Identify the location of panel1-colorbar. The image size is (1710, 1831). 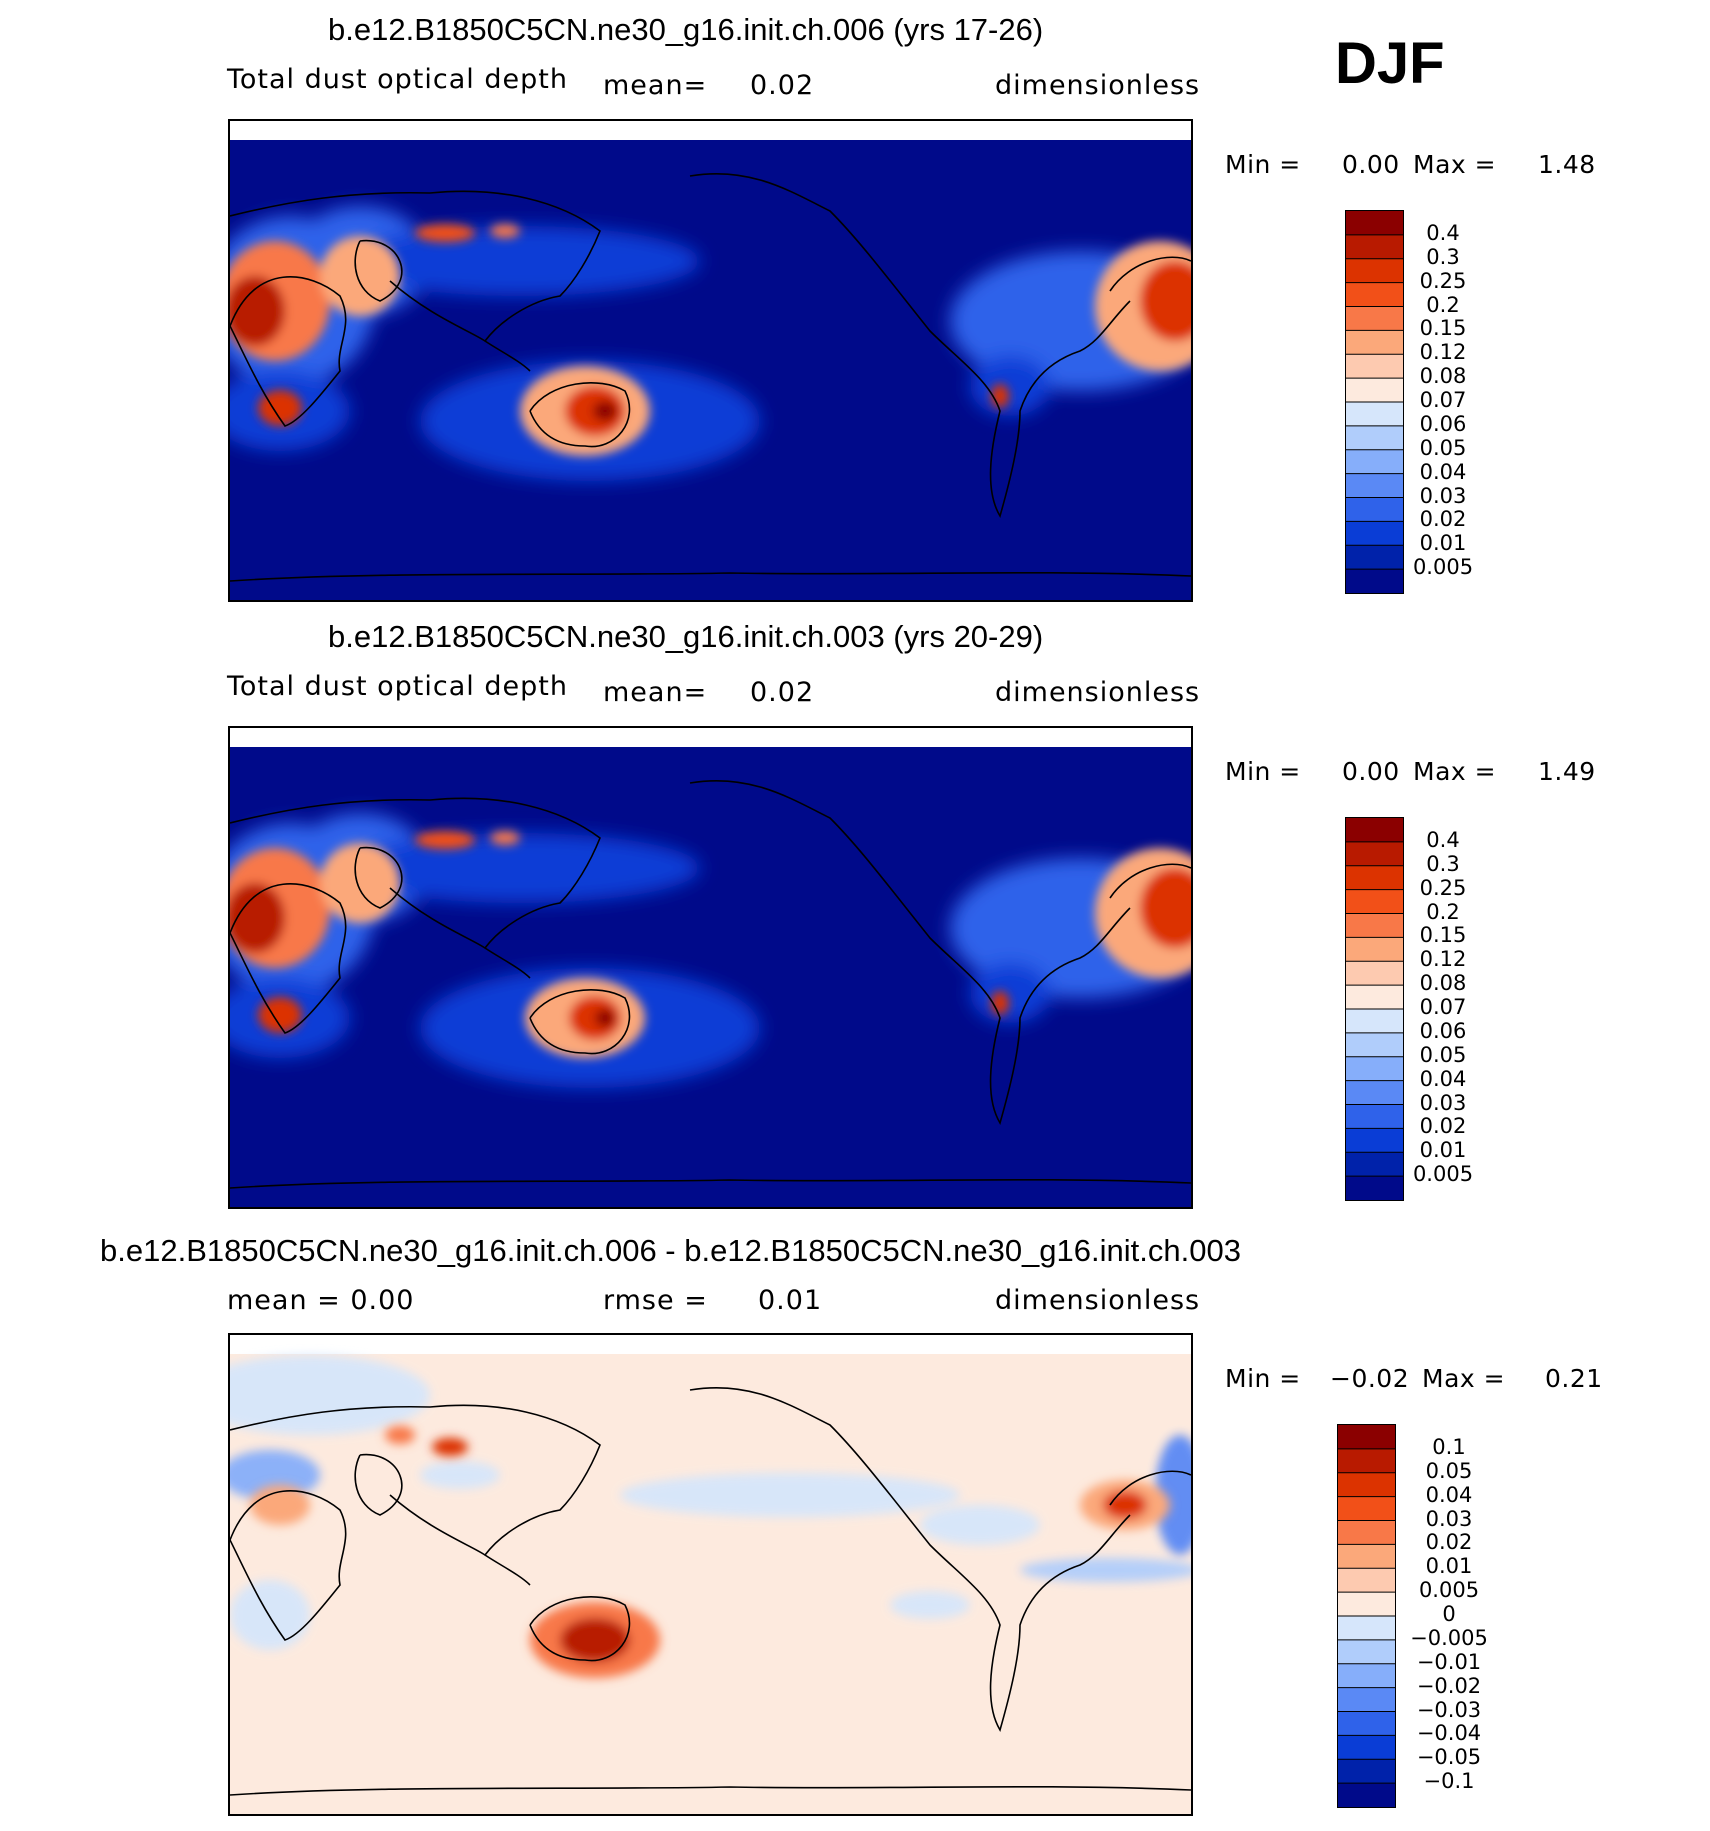
(1374, 402).